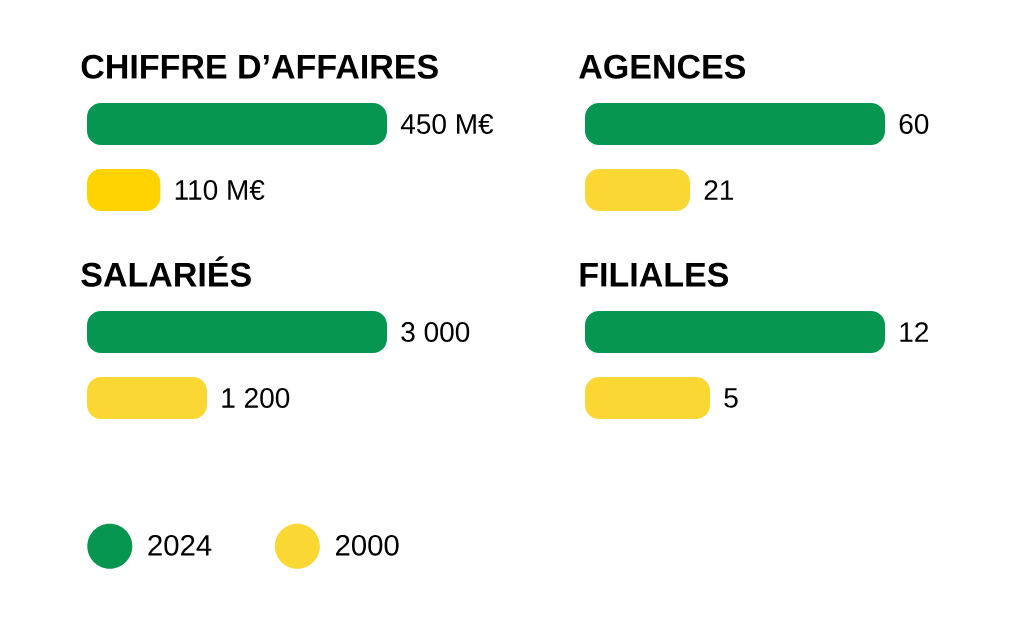  What do you see at coordinates (914, 124) in the screenshot?
I see `data-label: 60` at bounding box center [914, 124].